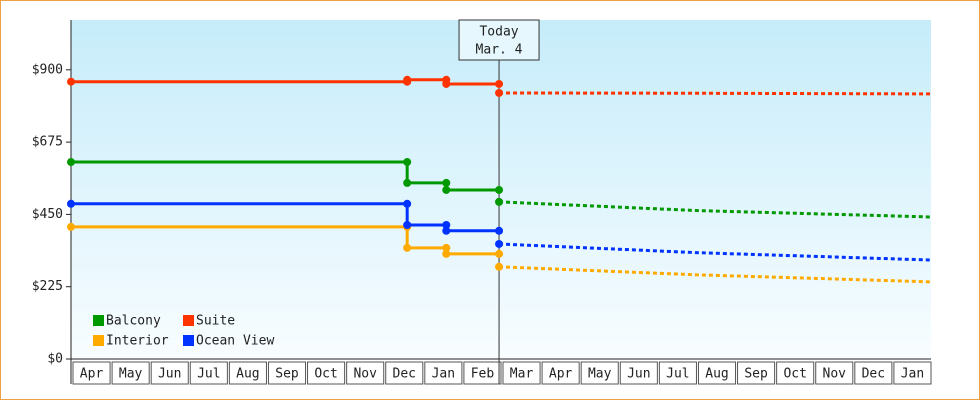  What do you see at coordinates (47, 69) in the screenshot?
I see `y-tick-label: $900` at bounding box center [47, 69].